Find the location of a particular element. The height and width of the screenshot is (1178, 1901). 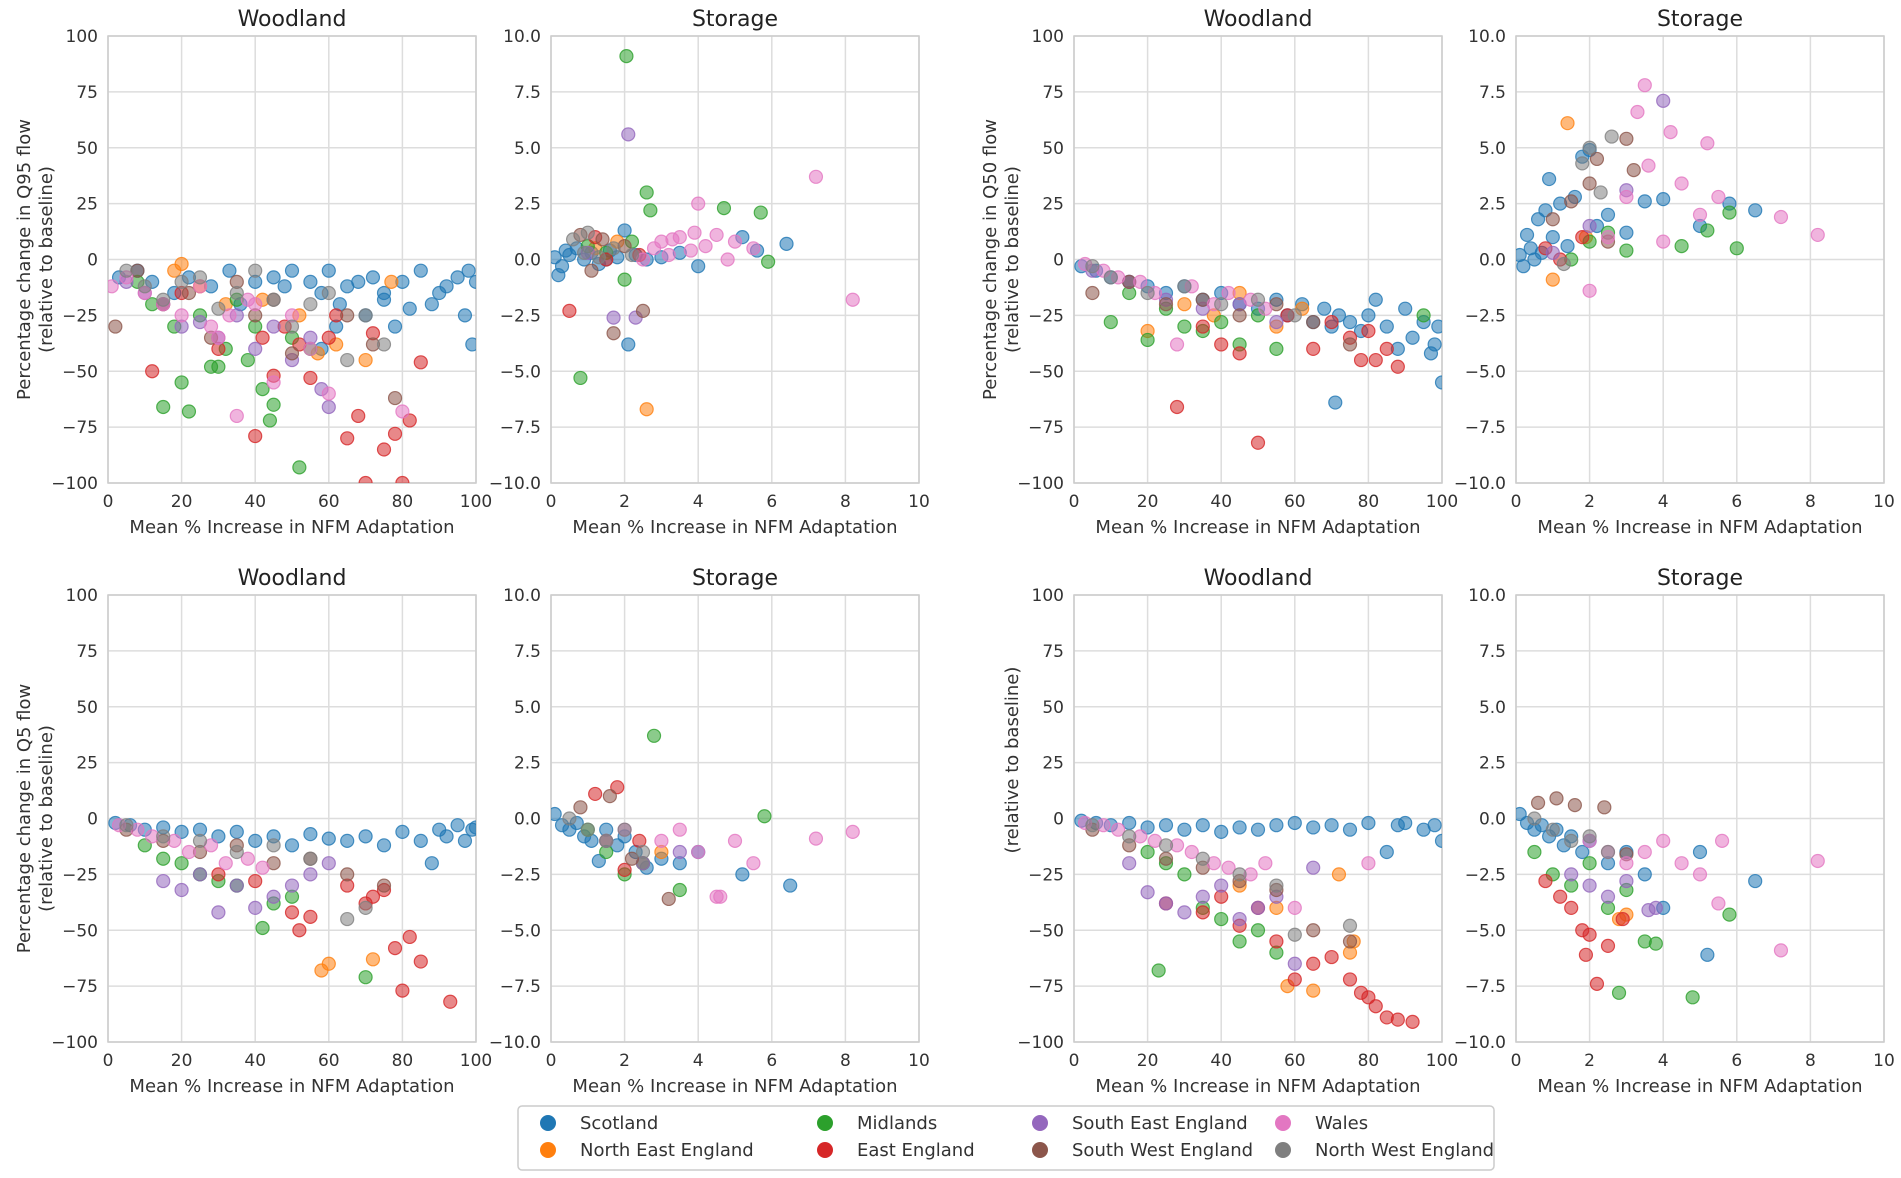

legend-label: South East England is located at coordinates (1160, 1123).